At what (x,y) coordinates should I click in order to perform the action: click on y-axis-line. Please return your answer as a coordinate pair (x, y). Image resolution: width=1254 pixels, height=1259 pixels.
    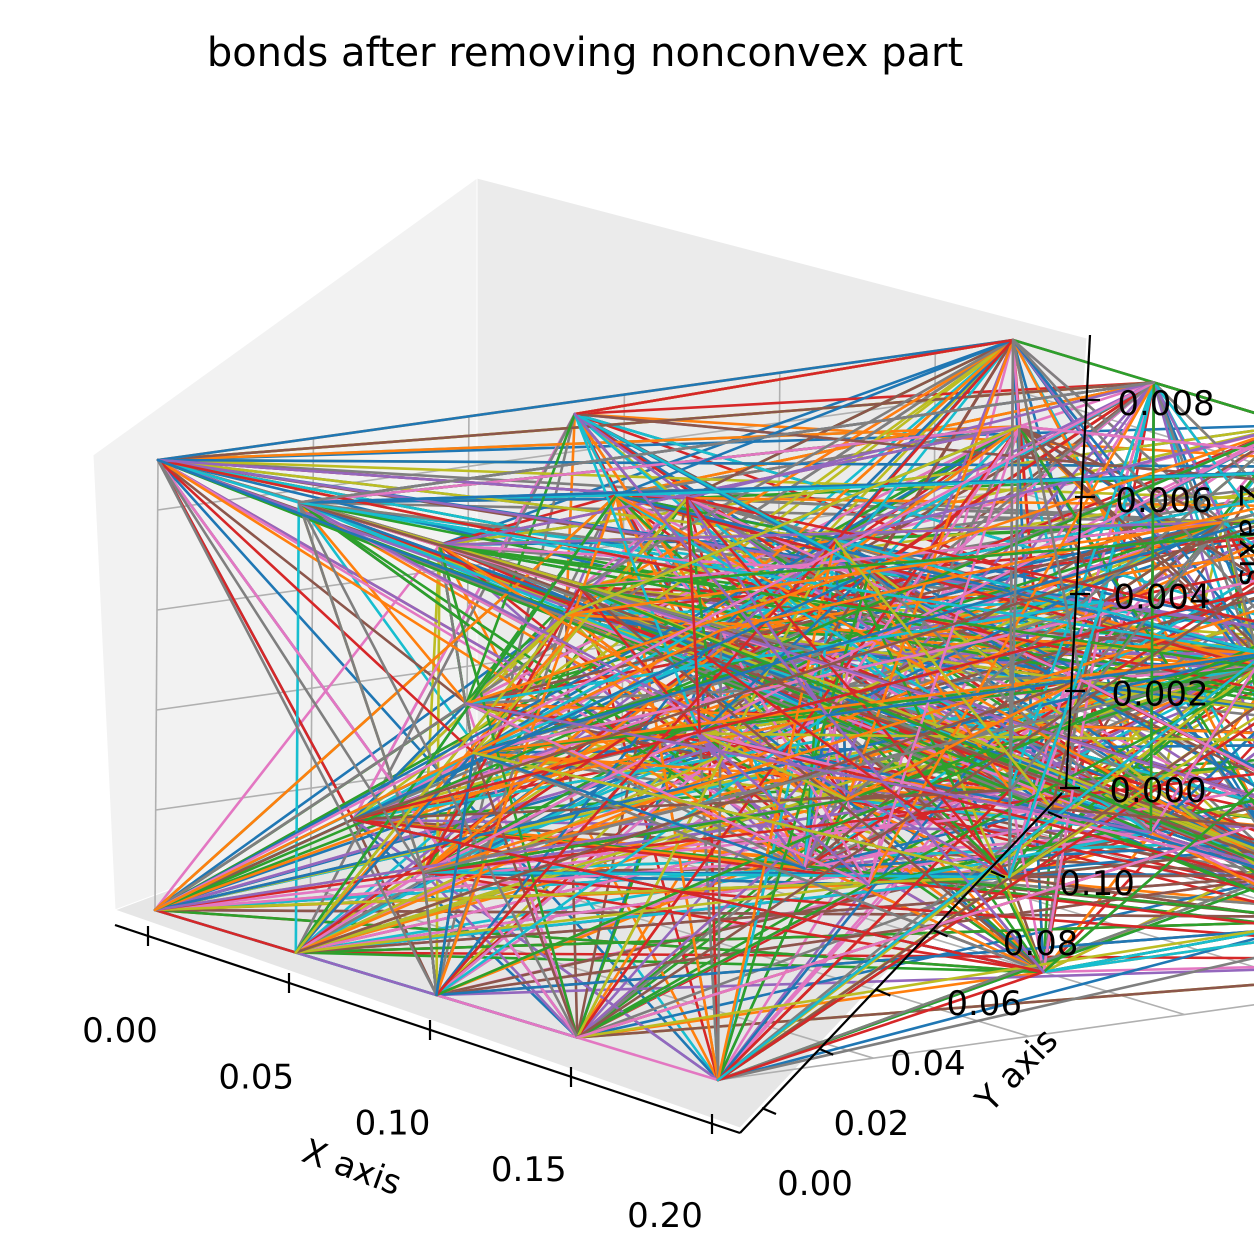
    Looking at the image, I should click on (901, 963).